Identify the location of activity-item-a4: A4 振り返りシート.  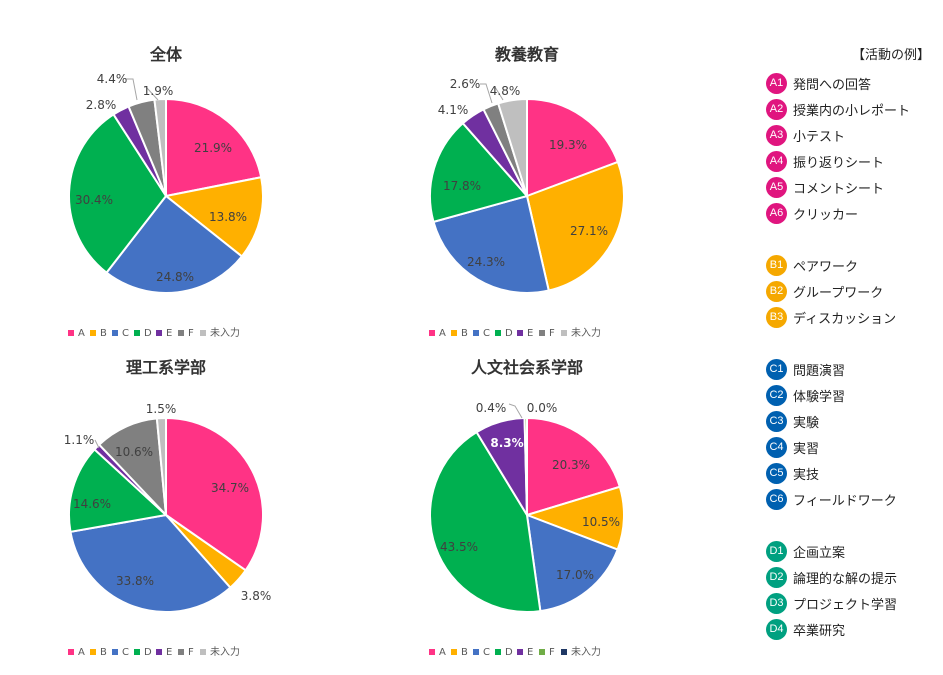
(825, 161).